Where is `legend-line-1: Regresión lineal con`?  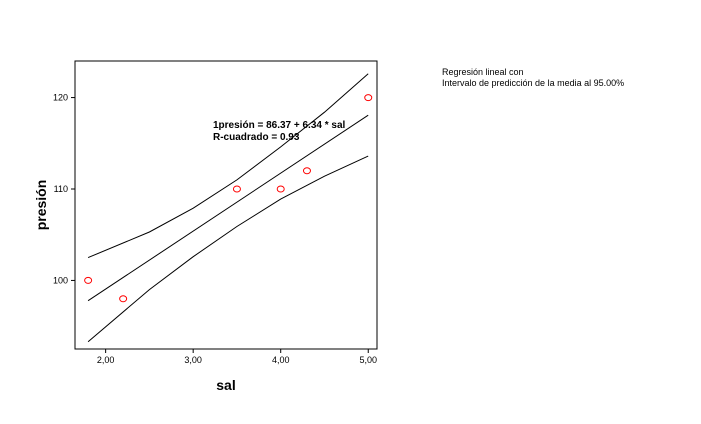
legend-line-1: Regresión lineal con is located at coordinates (483, 72).